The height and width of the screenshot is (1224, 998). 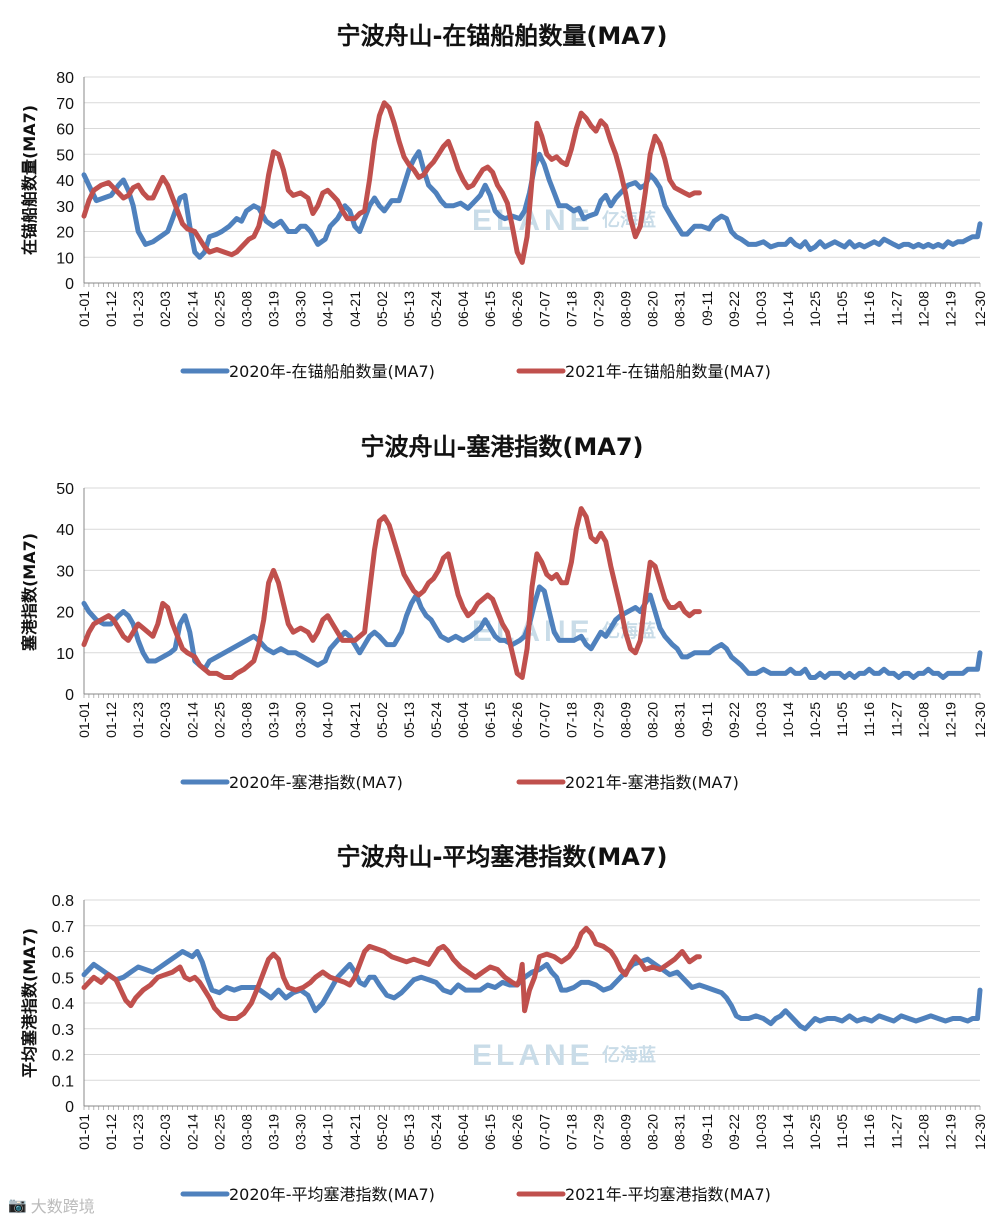 I want to click on x-tick-label: 12-30, so click(x=980, y=309).